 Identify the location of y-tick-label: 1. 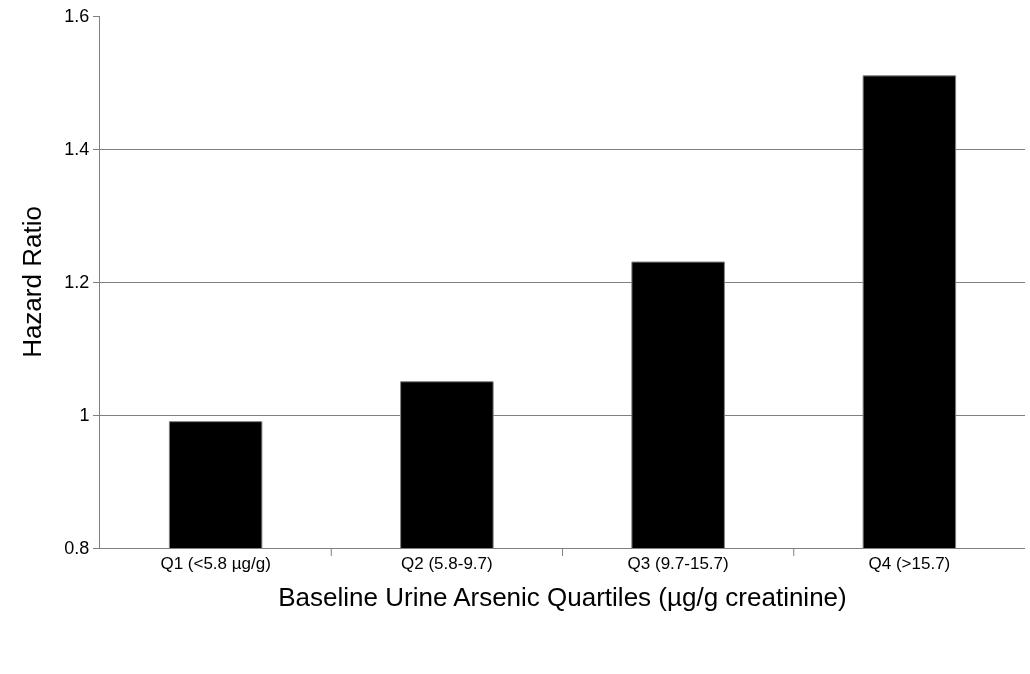
(84, 415).